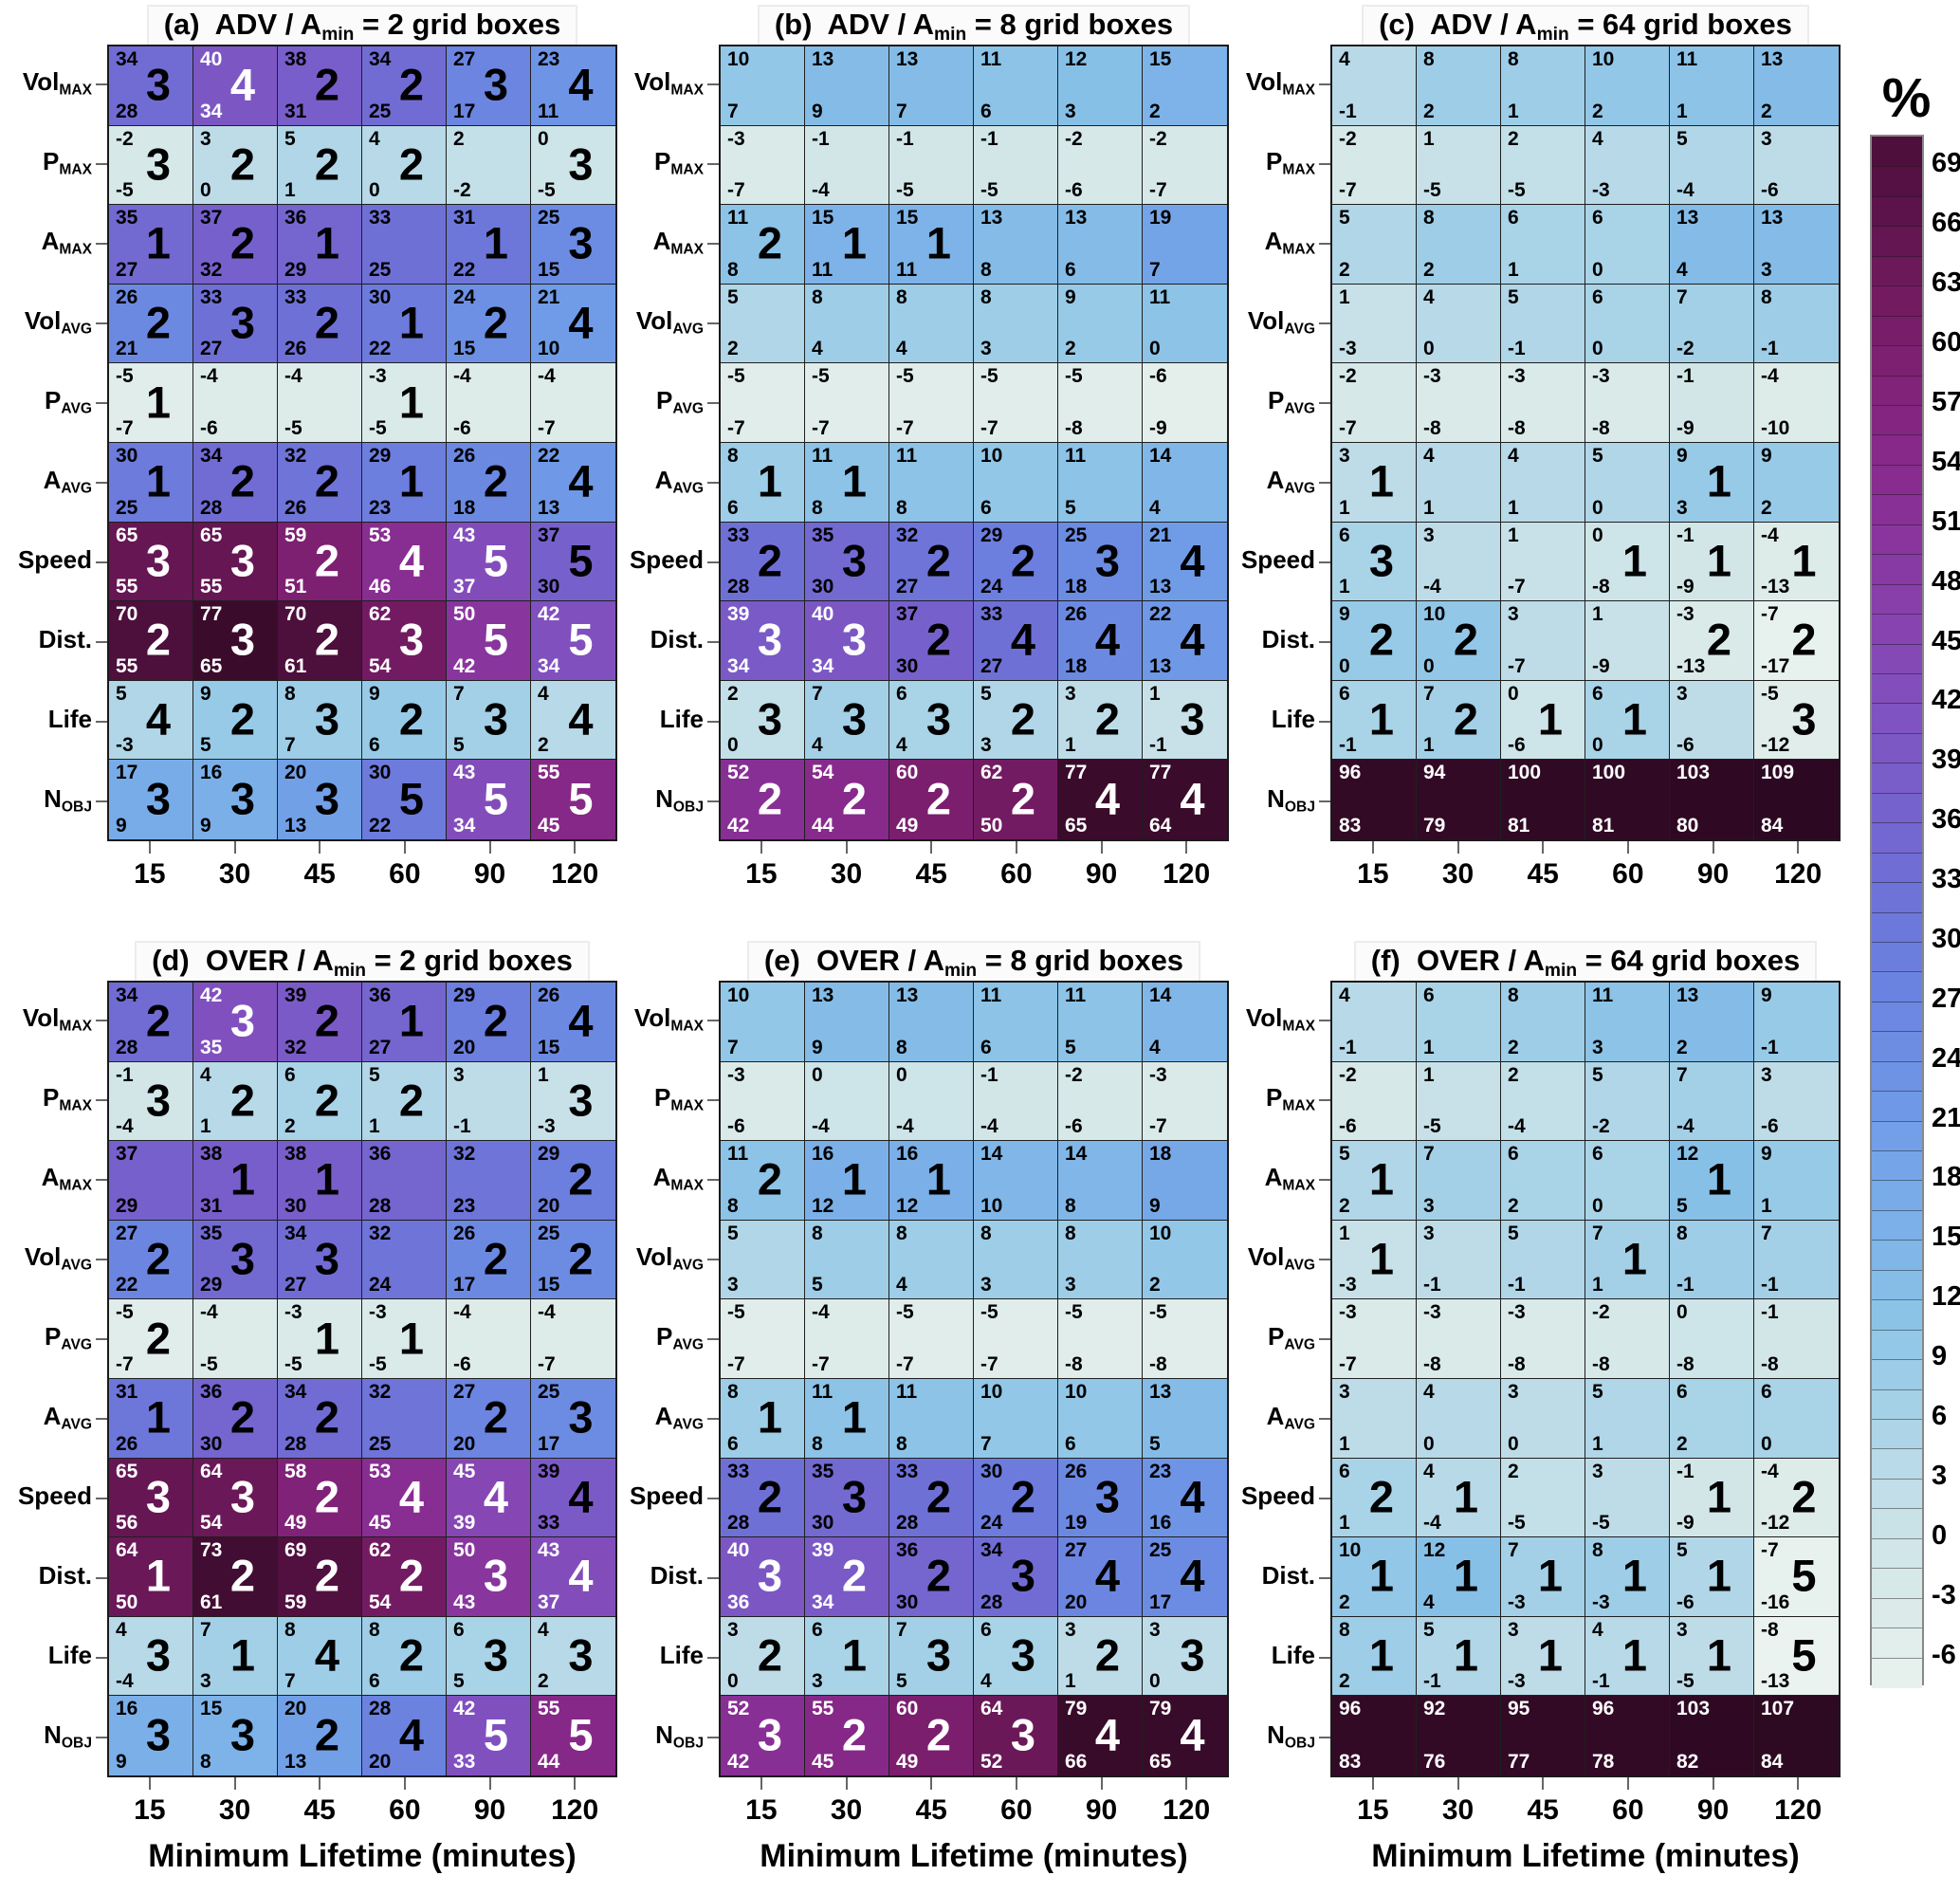  I want to click on cell-top-value: 69, so click(295, 1550).